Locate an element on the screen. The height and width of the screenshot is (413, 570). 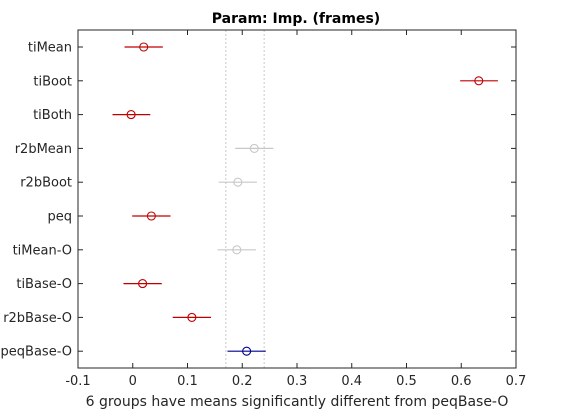
x-tick-label: 0.1 is located at coordinates (187, 381).